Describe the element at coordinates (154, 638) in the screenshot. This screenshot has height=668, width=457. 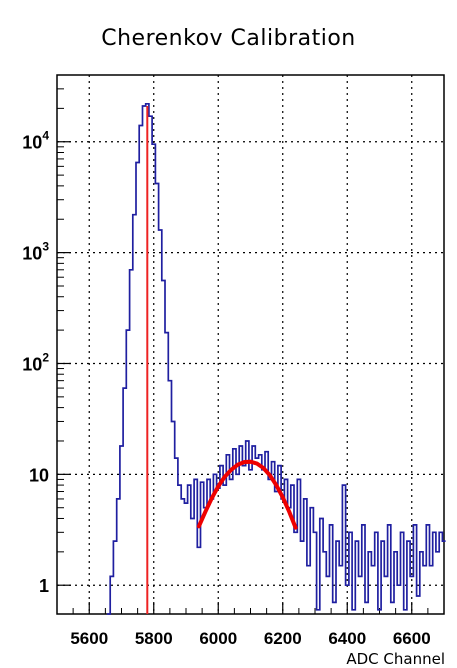
I see `x-tick-label: 5800` at that location.